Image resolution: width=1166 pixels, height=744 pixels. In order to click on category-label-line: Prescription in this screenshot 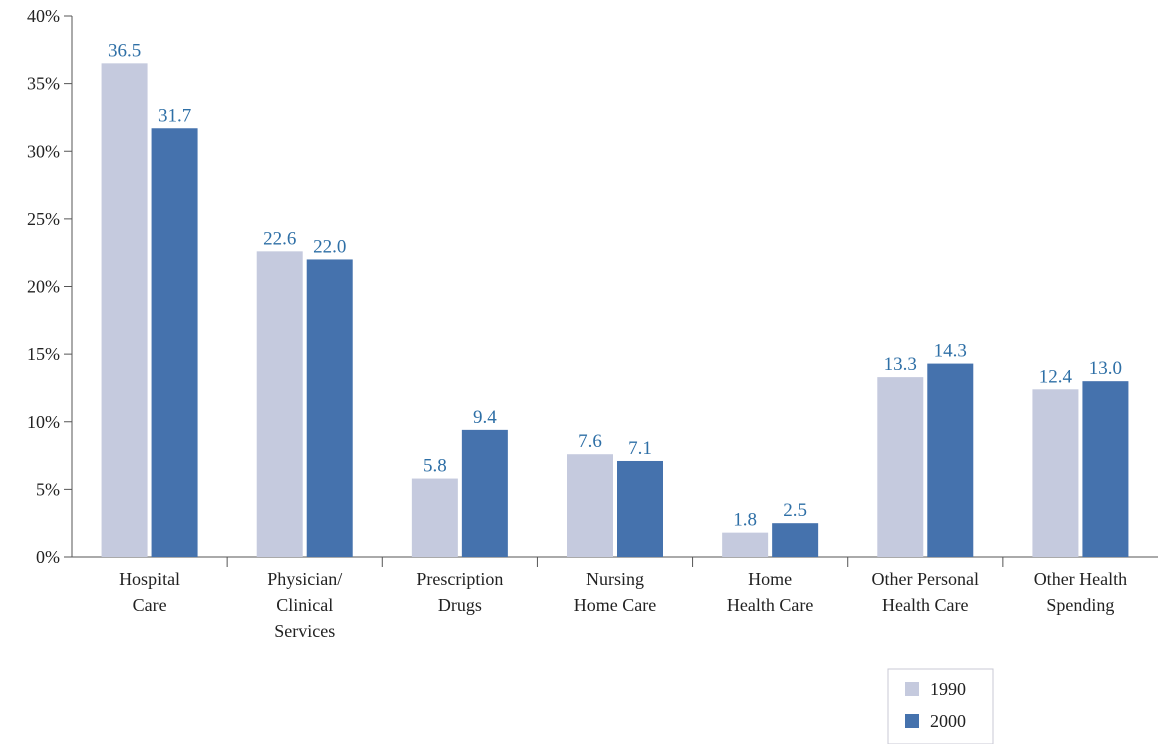, I will do `click(459, 579)`.